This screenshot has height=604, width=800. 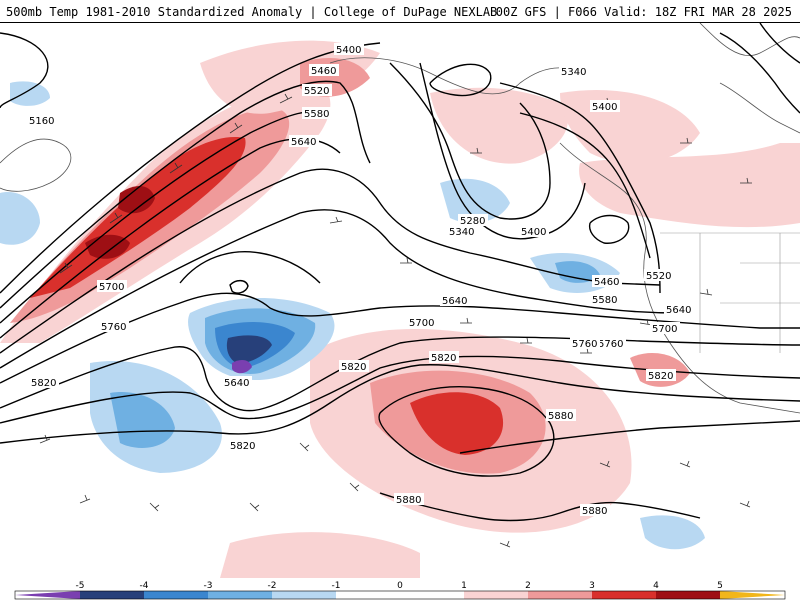 I want to click on colorbar-tick-label: 0, so click(x=400, y=586).